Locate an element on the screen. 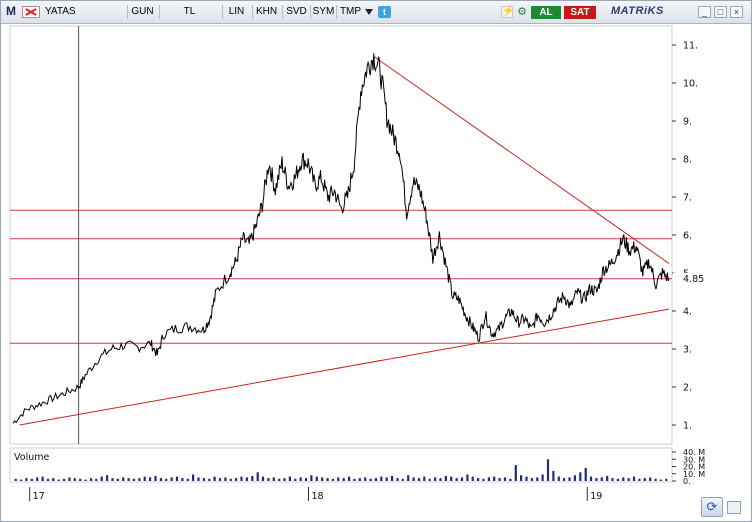 This screenshot has height=522, width=752. close-button: × is located at coordinates (736, 12).